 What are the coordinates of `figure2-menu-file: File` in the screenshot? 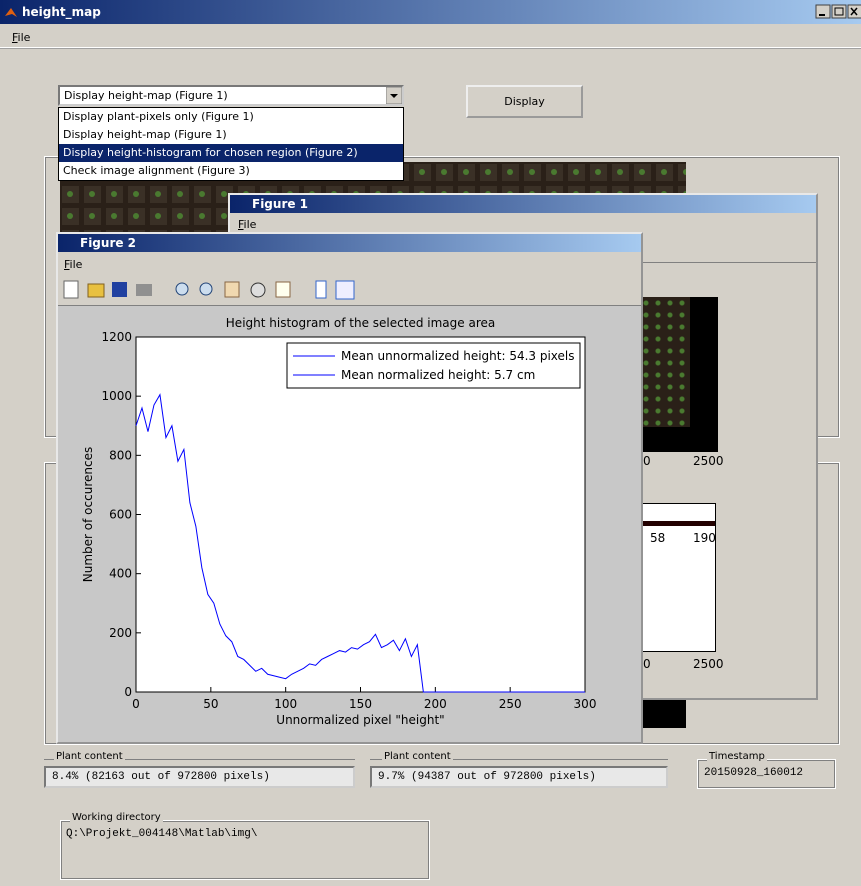 It's located at (73, 264).